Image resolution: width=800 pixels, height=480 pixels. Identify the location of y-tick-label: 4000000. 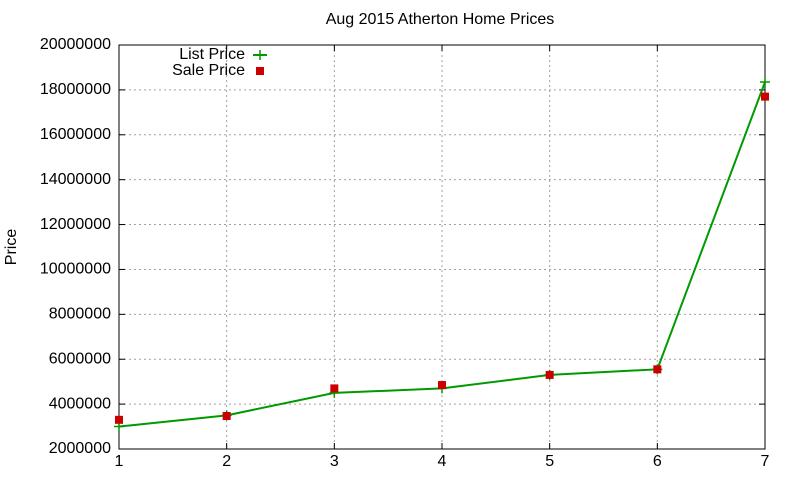
(80, 403).